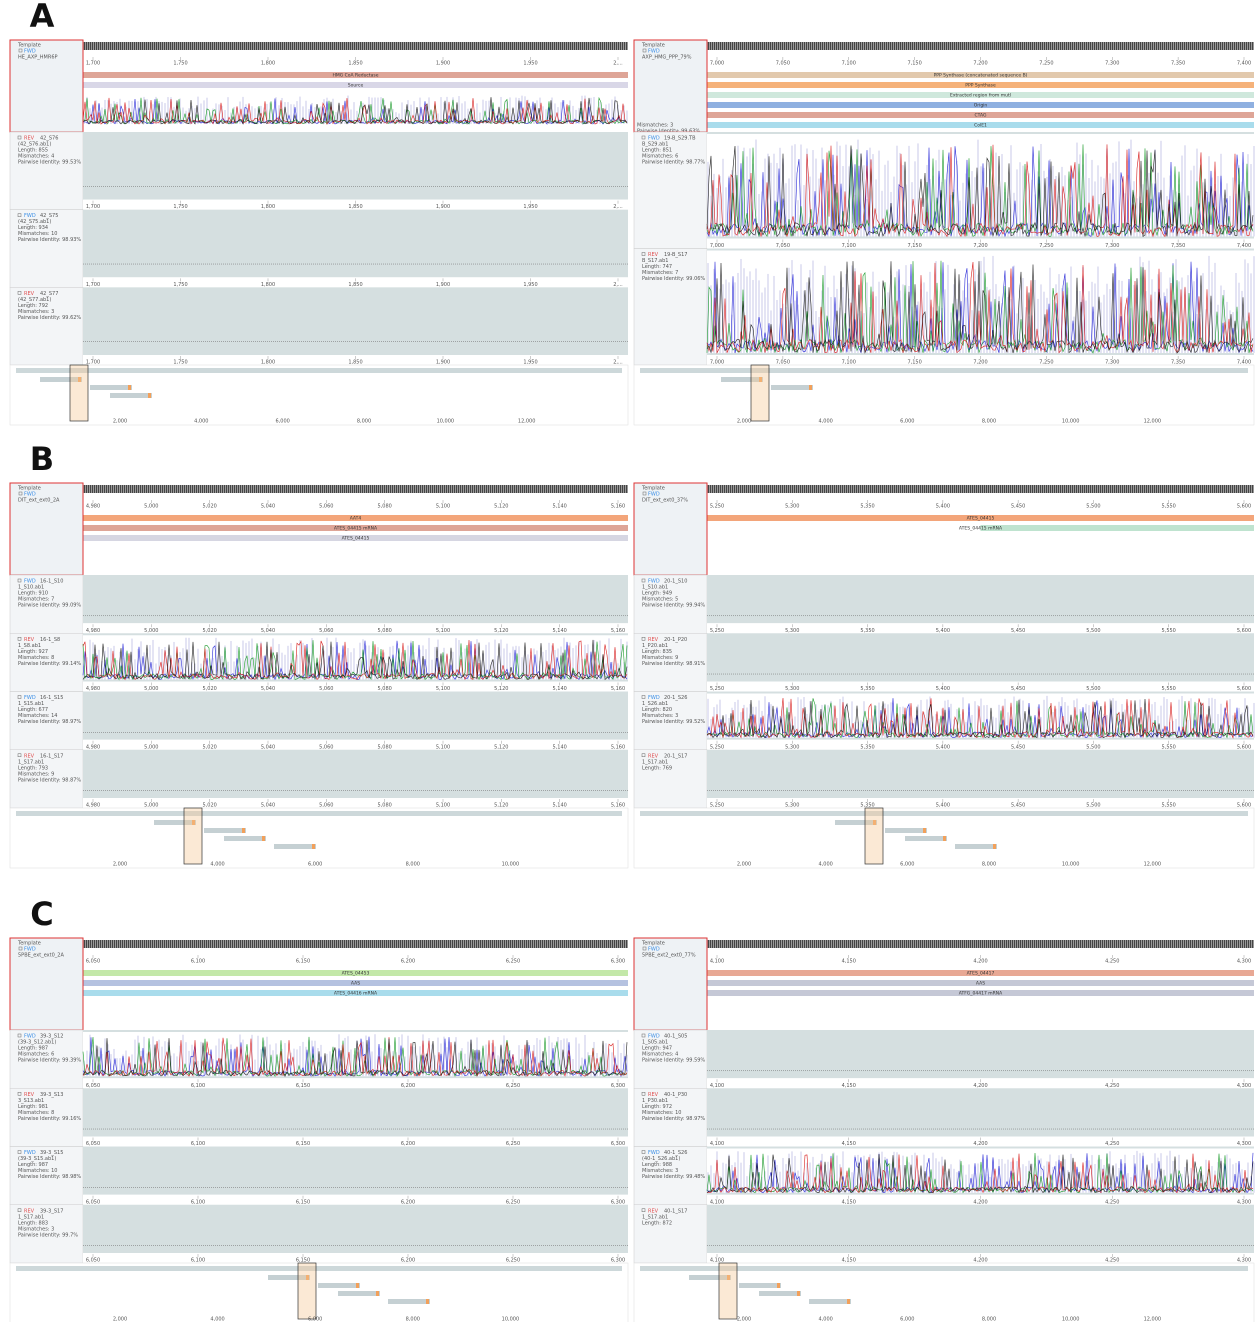  Describe the element at coordinates (359, 1293) in the screenshot. I see `overview-read` at that location.